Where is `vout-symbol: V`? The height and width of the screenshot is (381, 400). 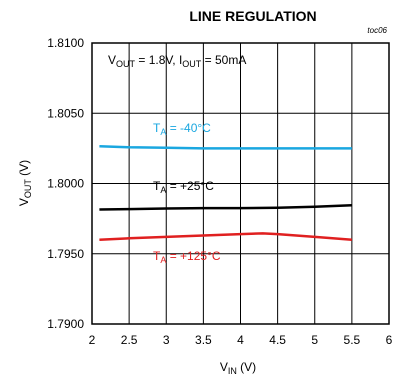 vout-symbol: V is located at coordinates (112, 60).